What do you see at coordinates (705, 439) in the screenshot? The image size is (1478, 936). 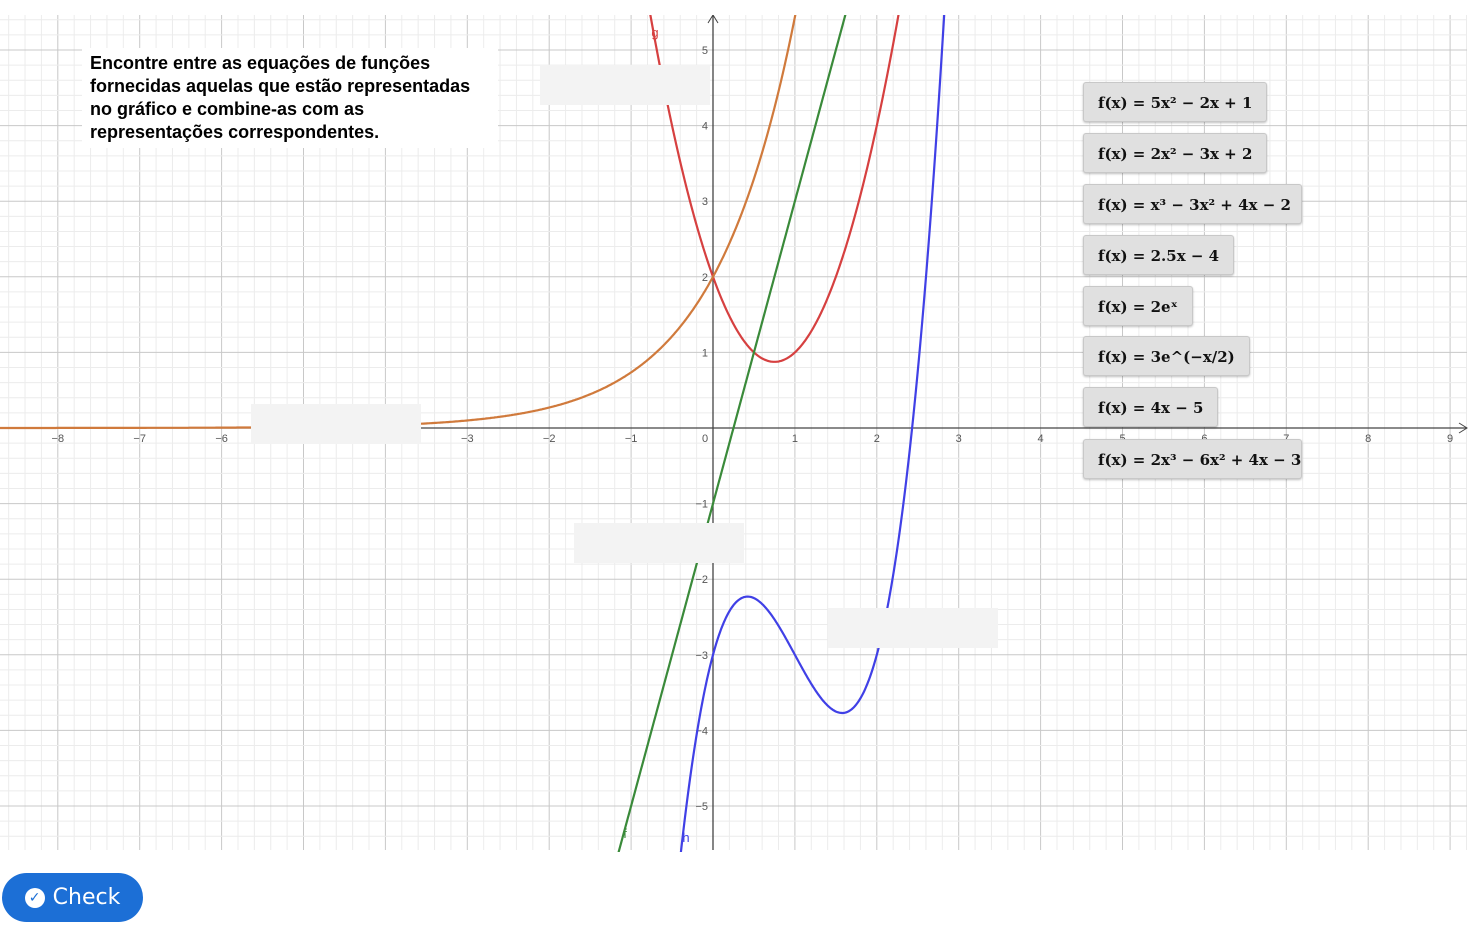 I see `x-tick-label: 0` at bounding box center [705, 439].